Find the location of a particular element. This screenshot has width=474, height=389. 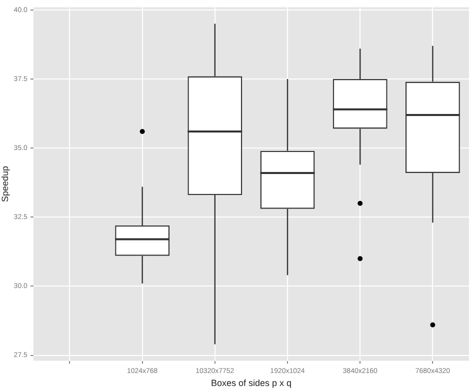

x-axis-title: Boxes of sides p x q is located at coordinates (251, 383).